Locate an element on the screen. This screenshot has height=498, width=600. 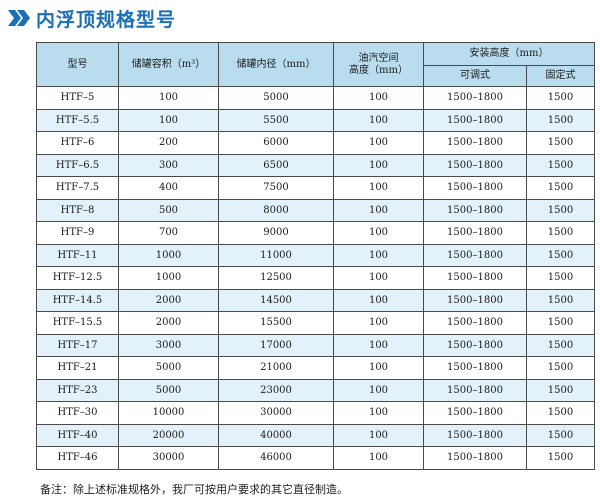
cell-diameter: 17000 is located at coordinates (276, 345).